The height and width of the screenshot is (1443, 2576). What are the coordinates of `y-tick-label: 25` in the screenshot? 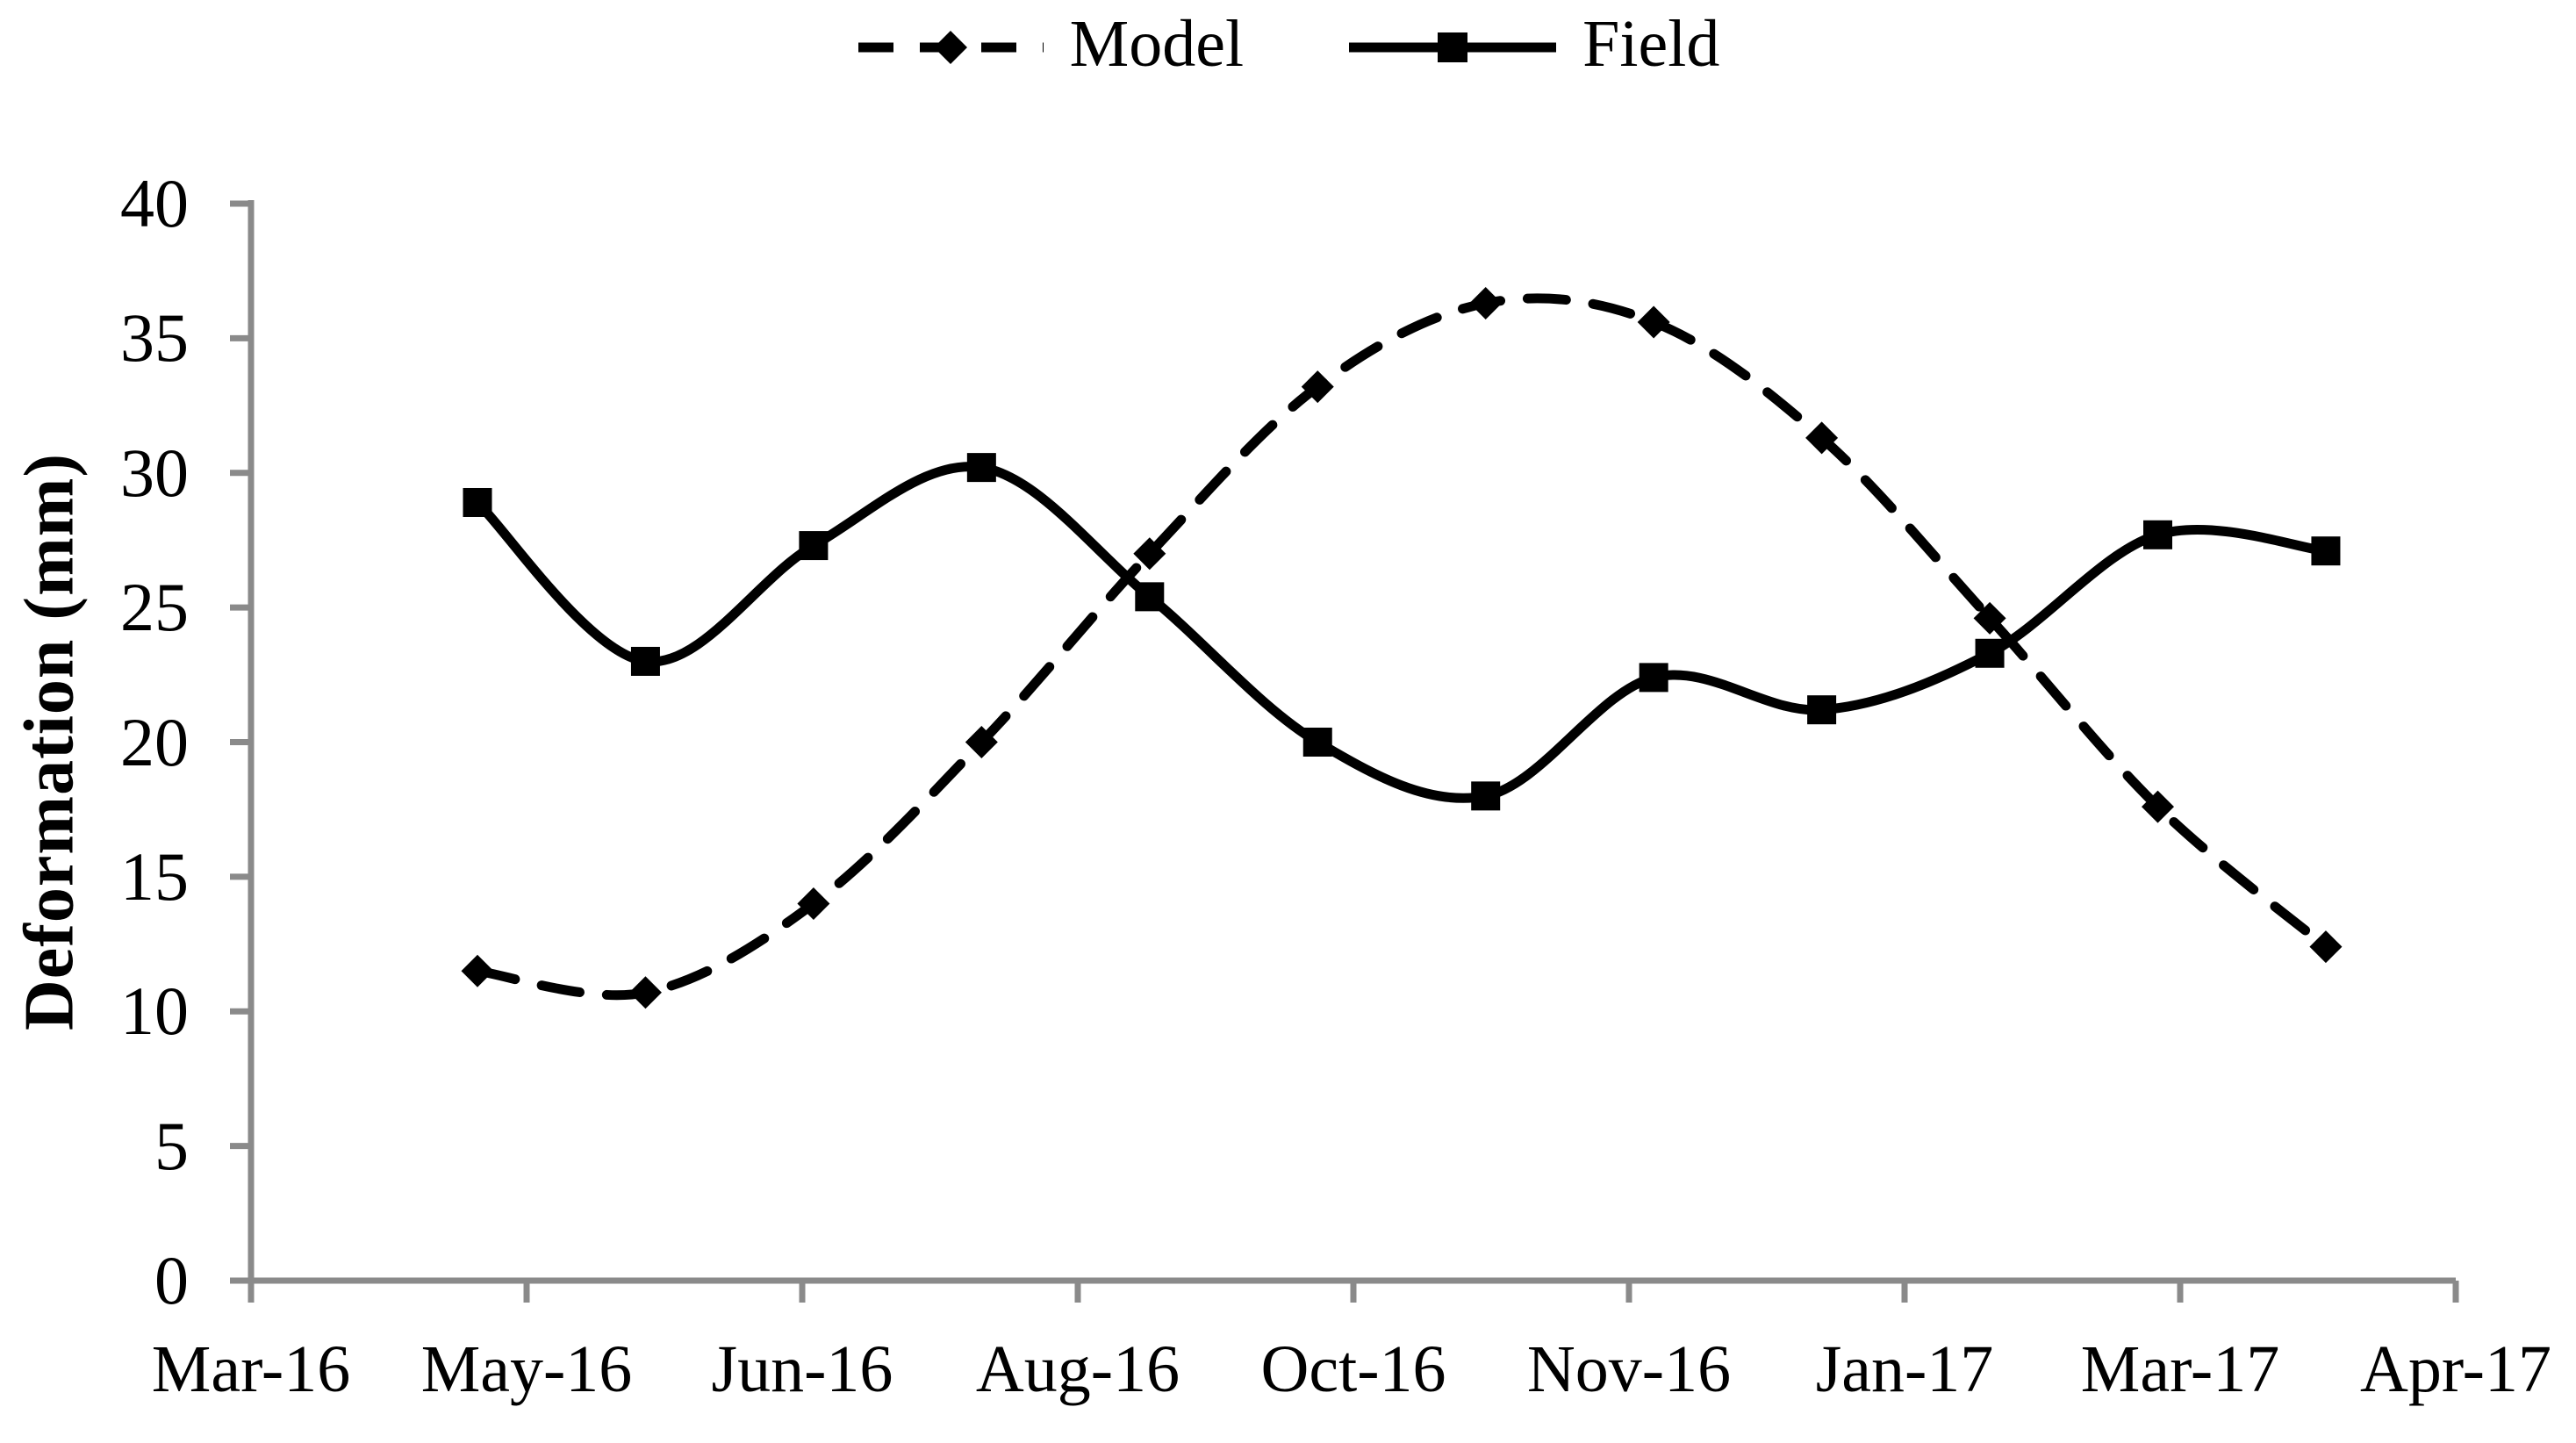 It's located at (154, 608).